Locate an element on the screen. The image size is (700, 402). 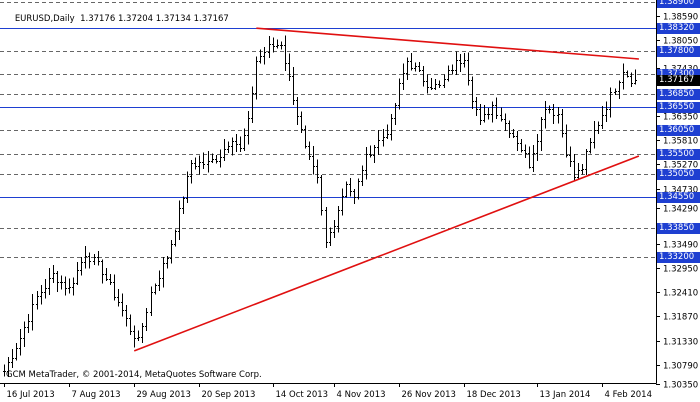
price-axis-label: 1.30790 is located at coordinates (680, 367).